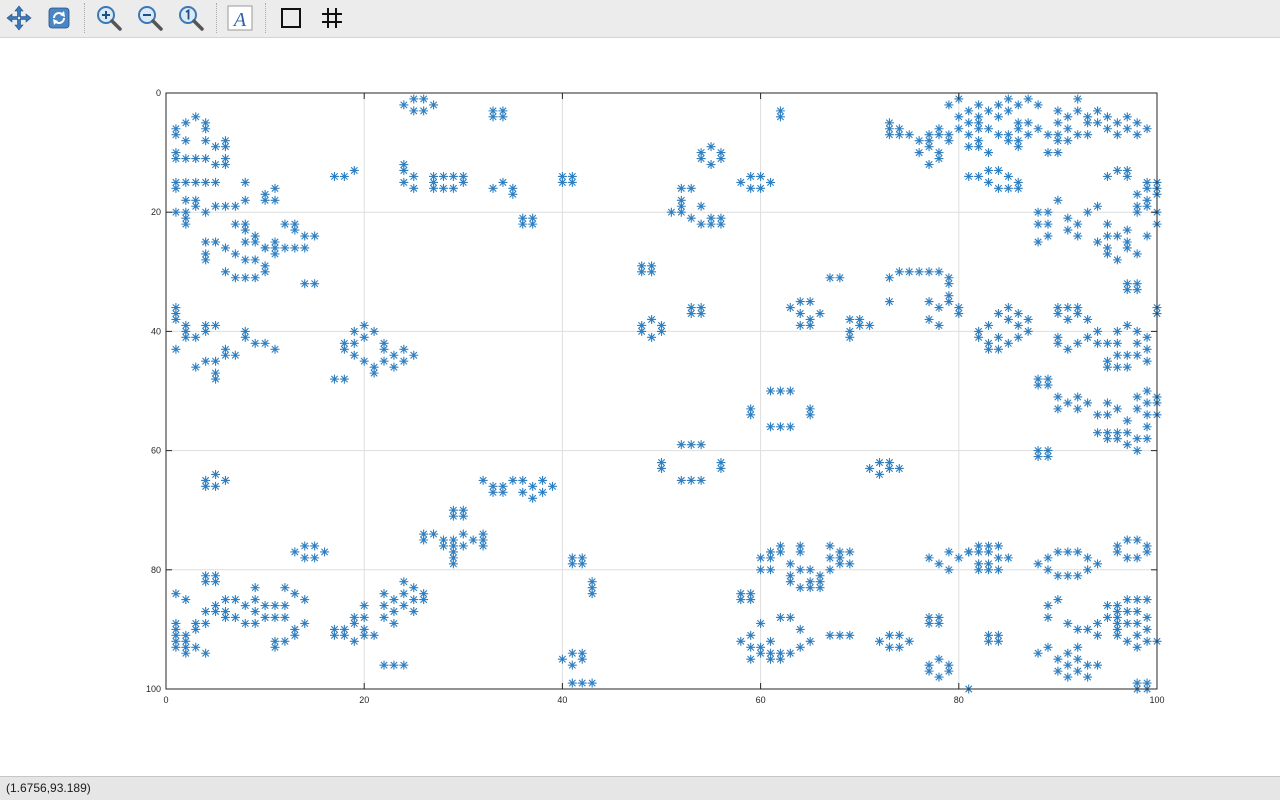 The height and width of the screenshot is (800, 1280). I want to click on box-toggle-button, so click(291, 18).